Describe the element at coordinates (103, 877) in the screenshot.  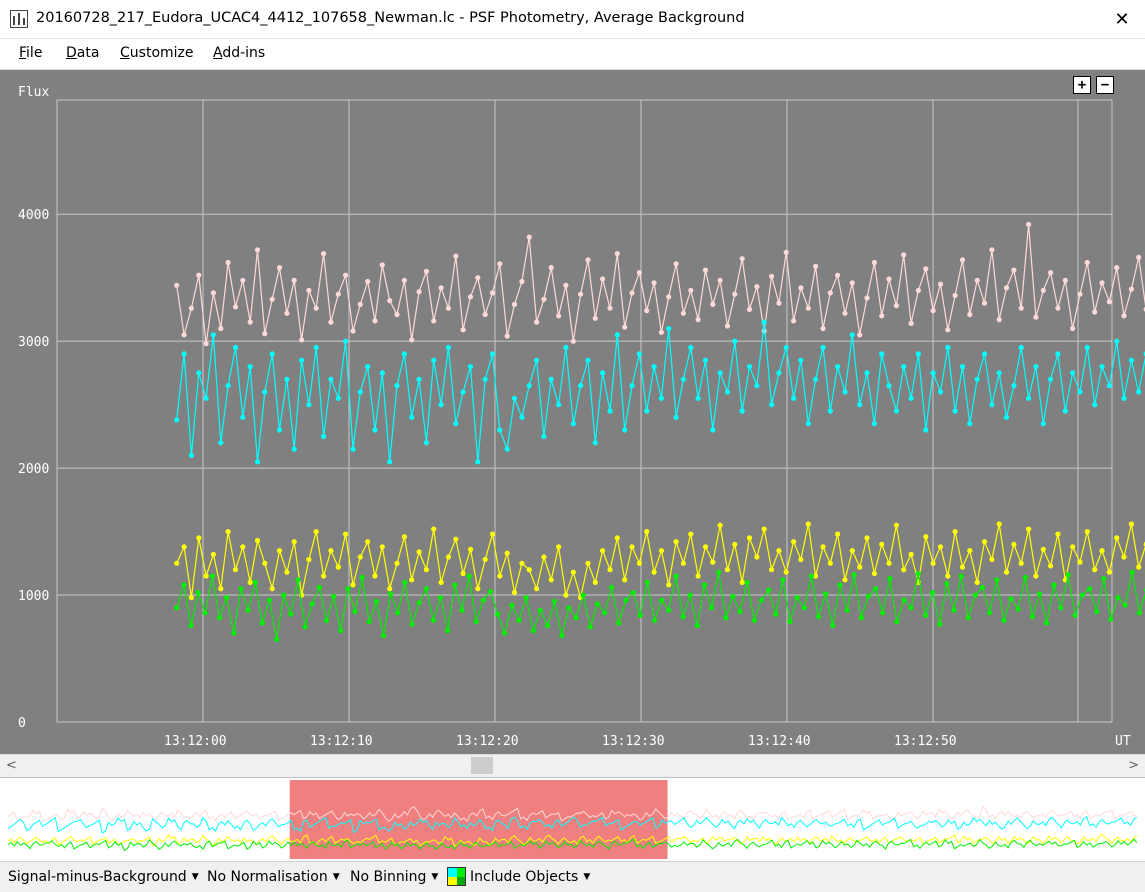
I see `signal-mode-dropdown: Signal-minus-Background▼` at that location.